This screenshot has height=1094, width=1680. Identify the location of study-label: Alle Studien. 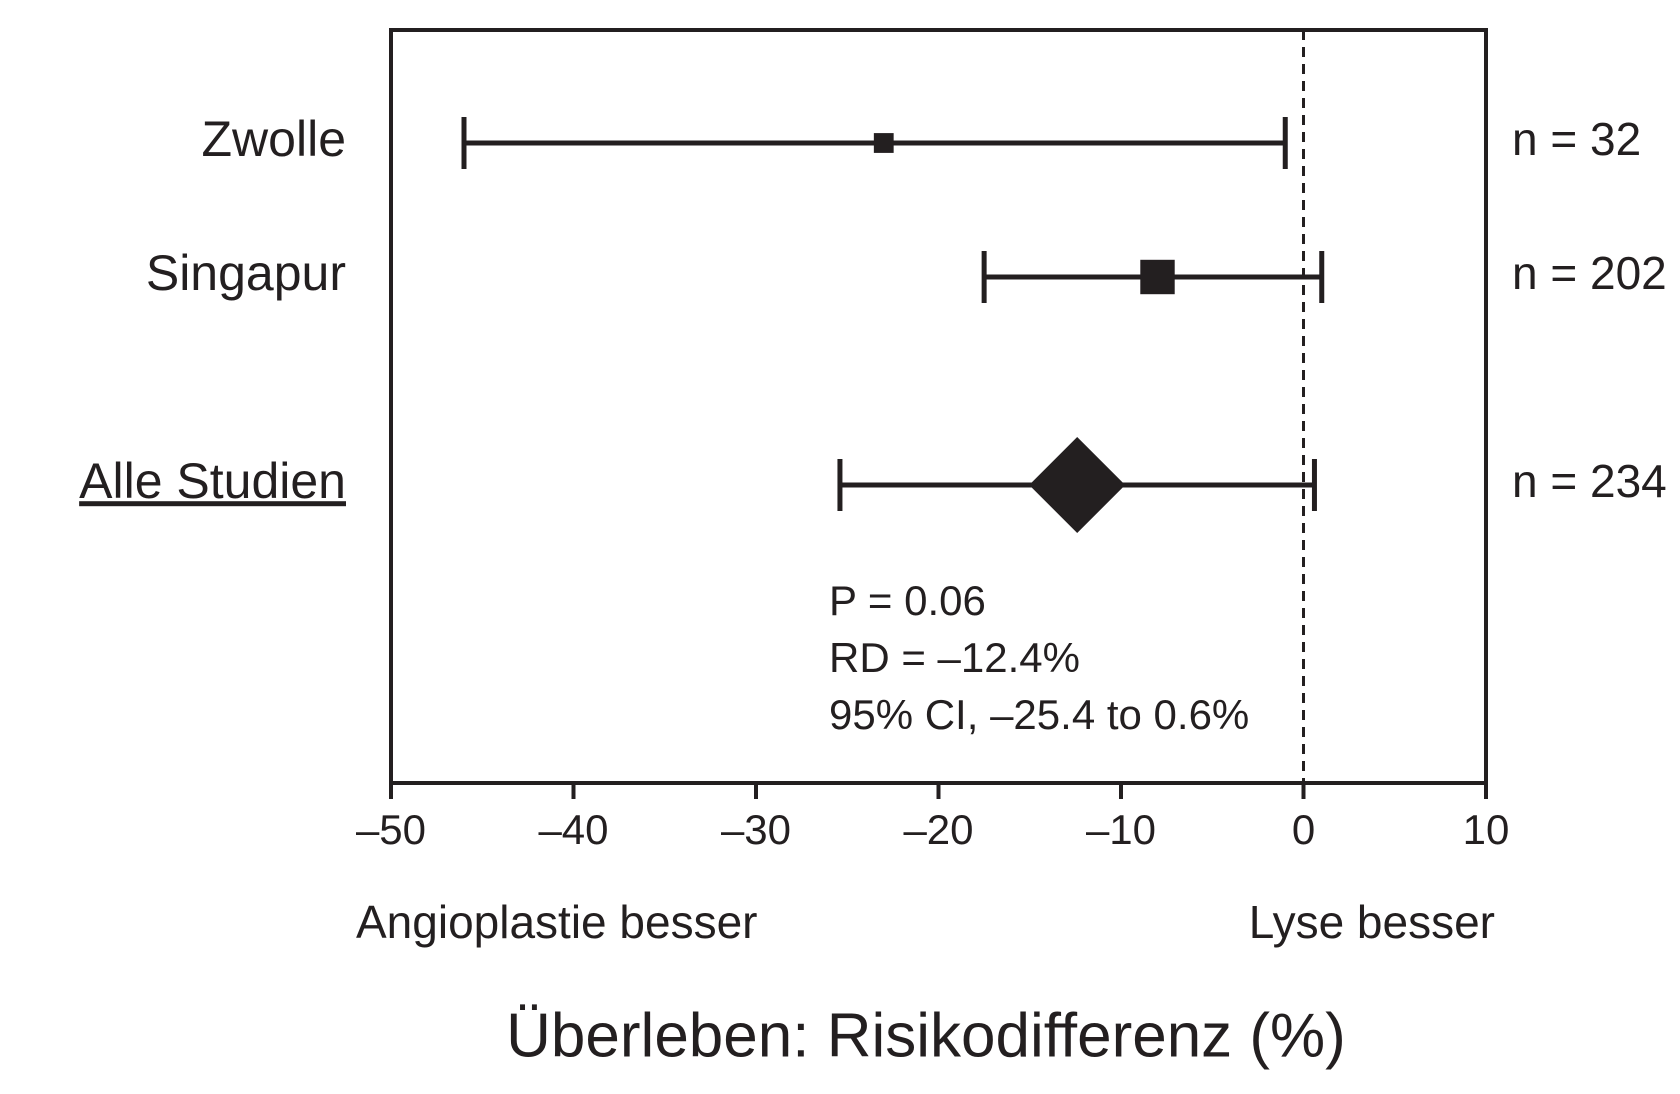
(212, 481).